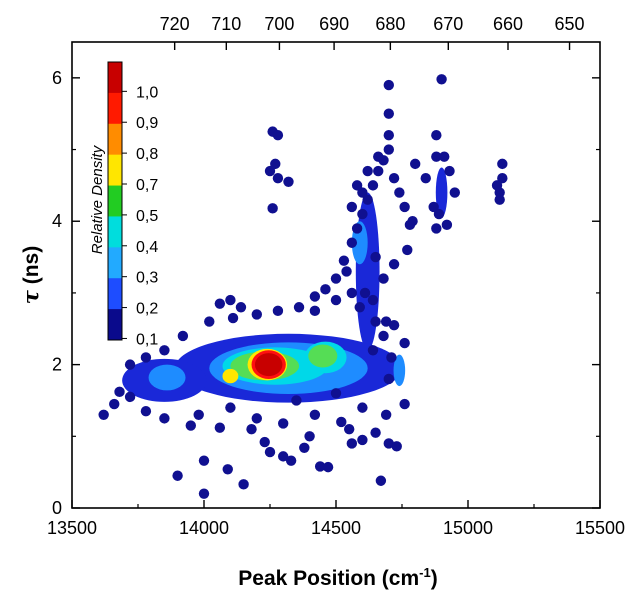 The width and height of the screenshot is (634, 592). What do you see at coordinates (448, 24) in the screenshot?
I see `top-tick-label: 670` at bounding box center [448, 24].